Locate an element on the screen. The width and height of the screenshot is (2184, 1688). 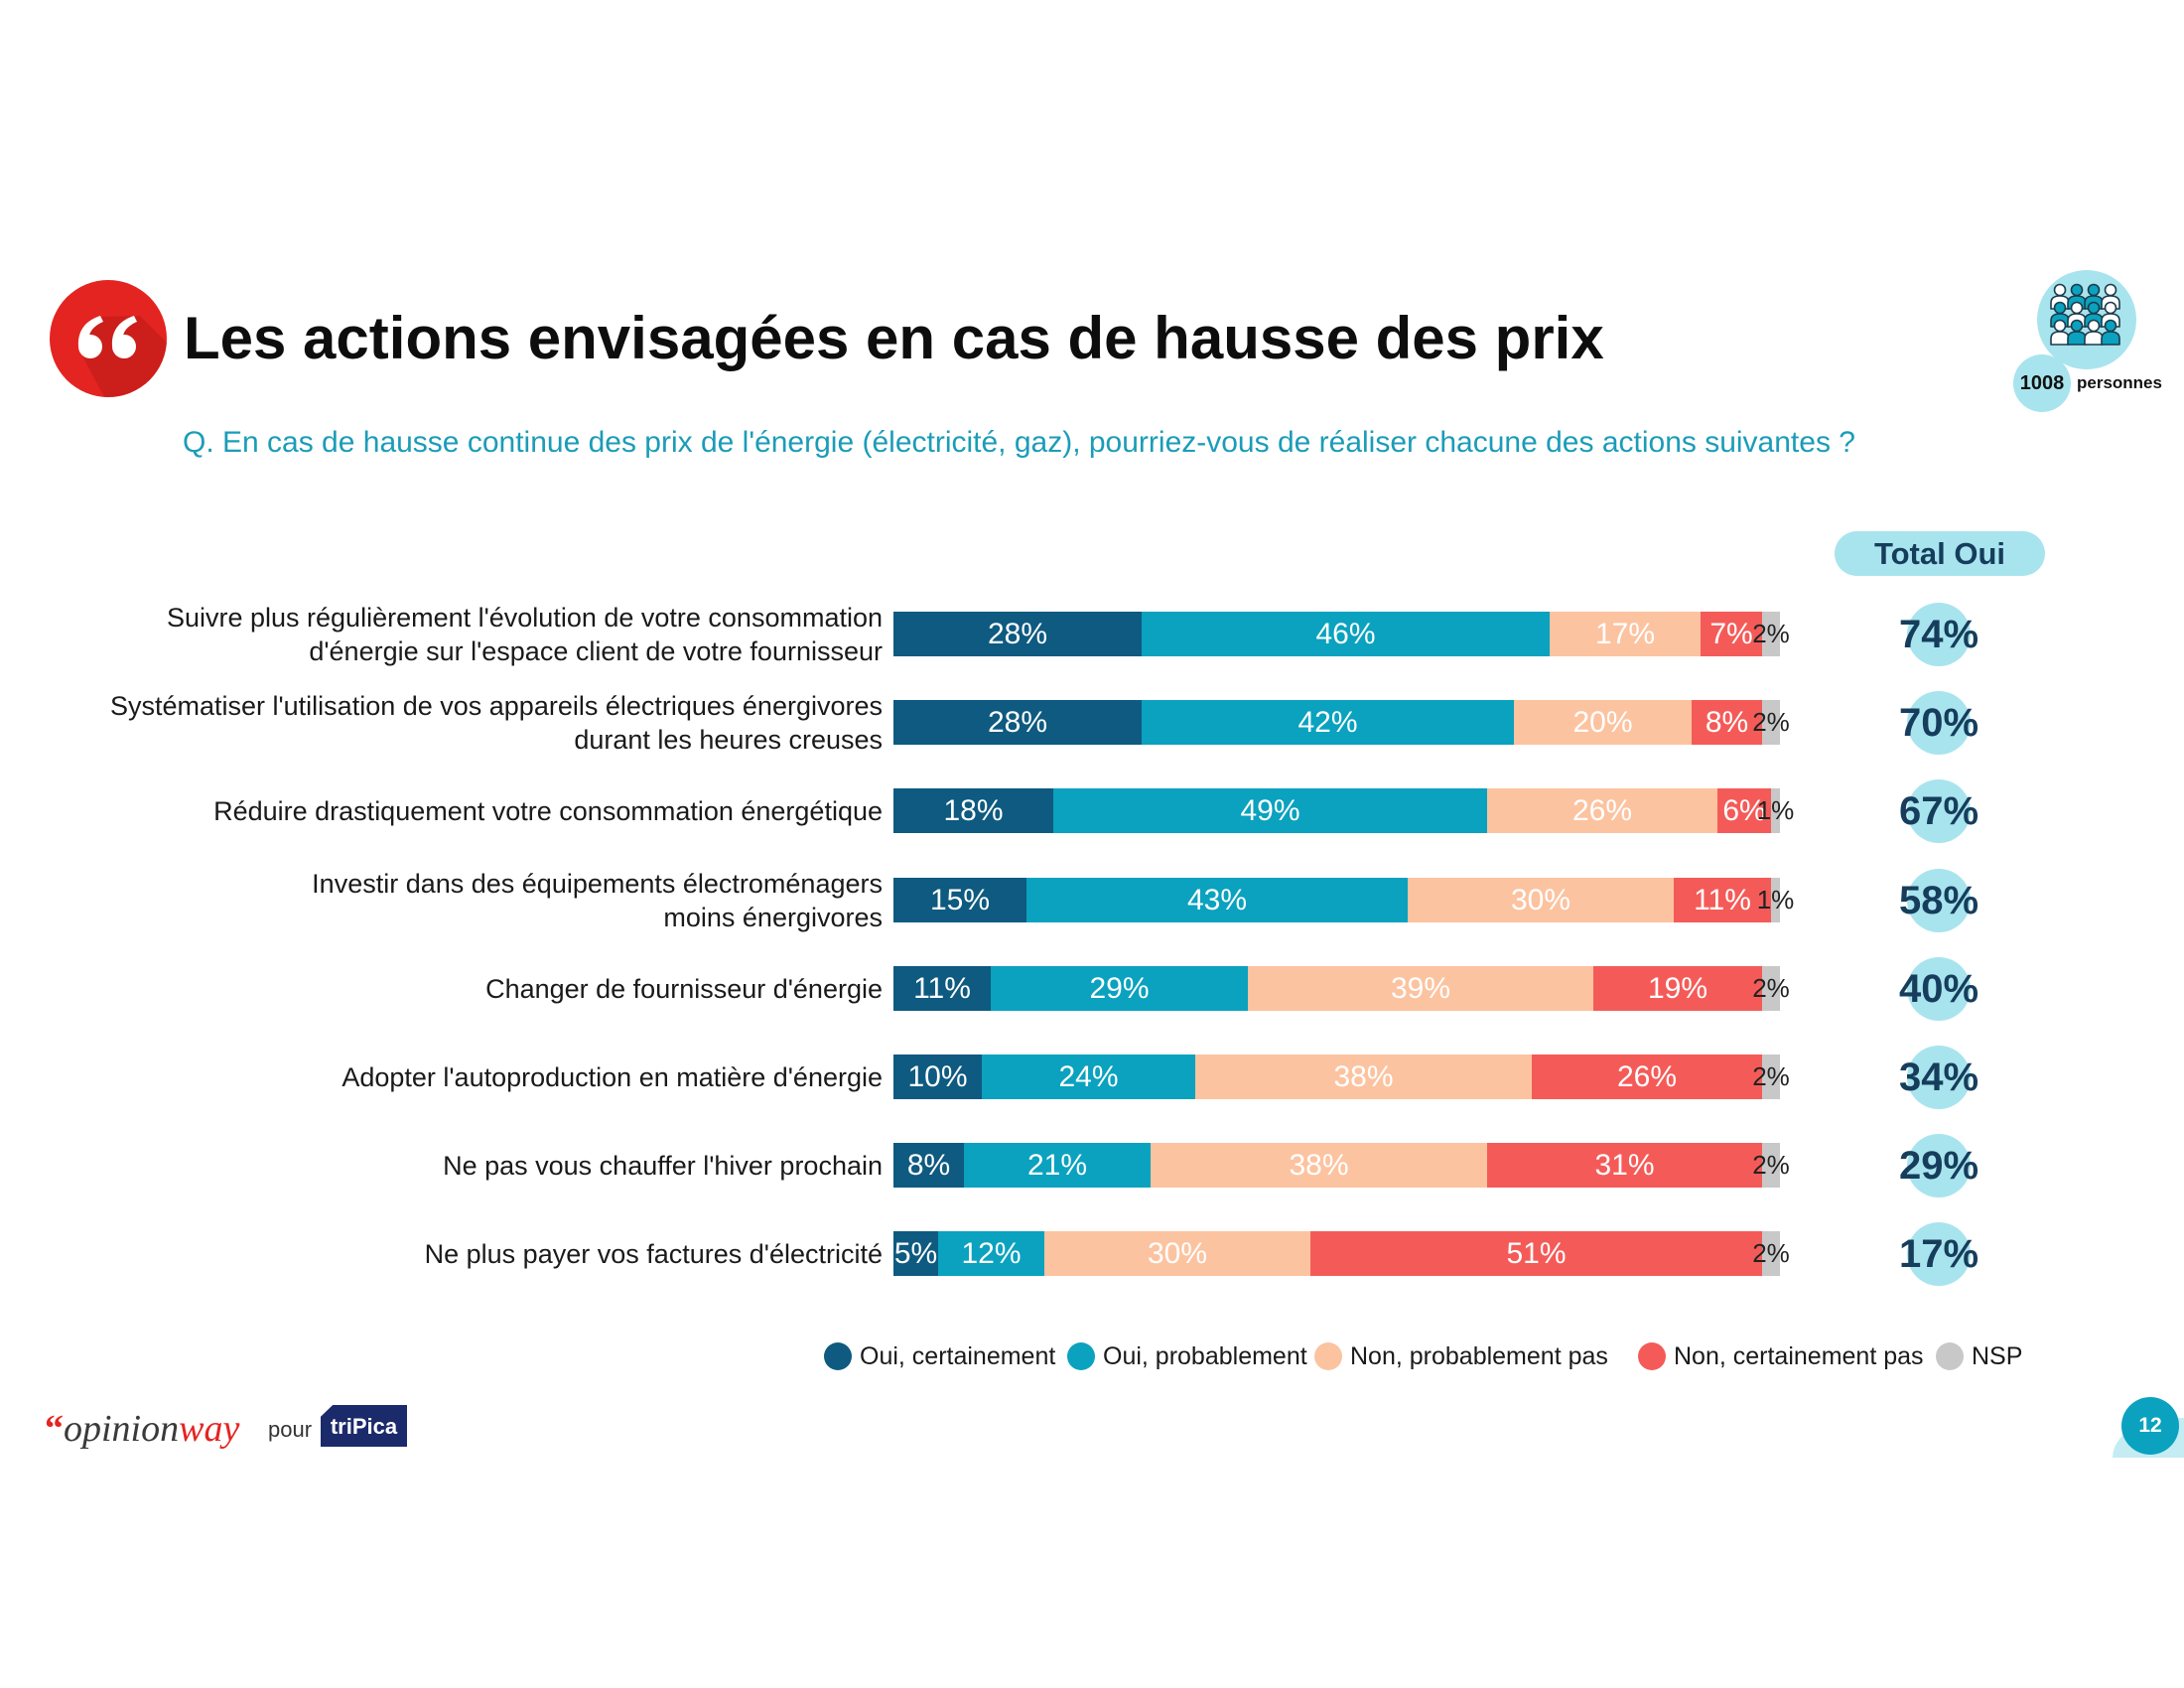
bar-value-label: 28% is located at coordinates (1017, 634).